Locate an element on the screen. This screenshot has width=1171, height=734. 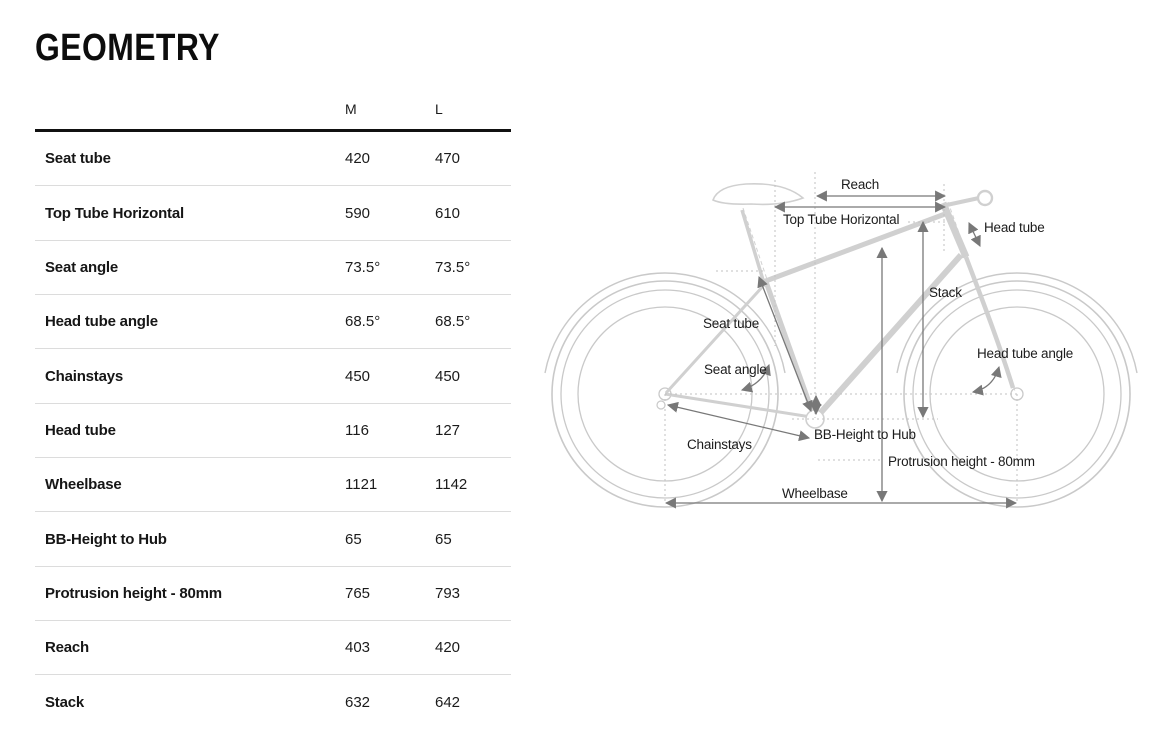
table-row: Wheelbase 1121 1142 is located at coordinates (273, 485).